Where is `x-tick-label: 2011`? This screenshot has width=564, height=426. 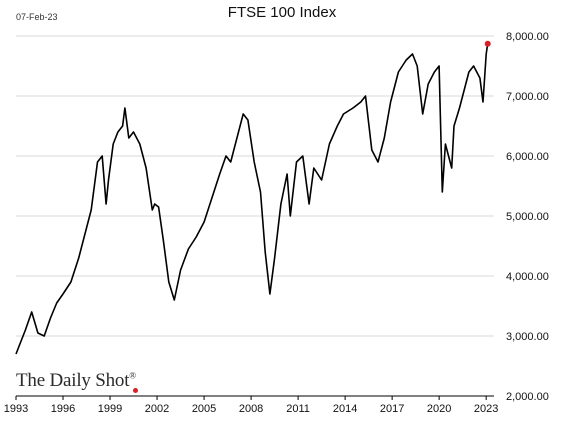 x-tick-label: 2011 is located at coordinates (298, 409).